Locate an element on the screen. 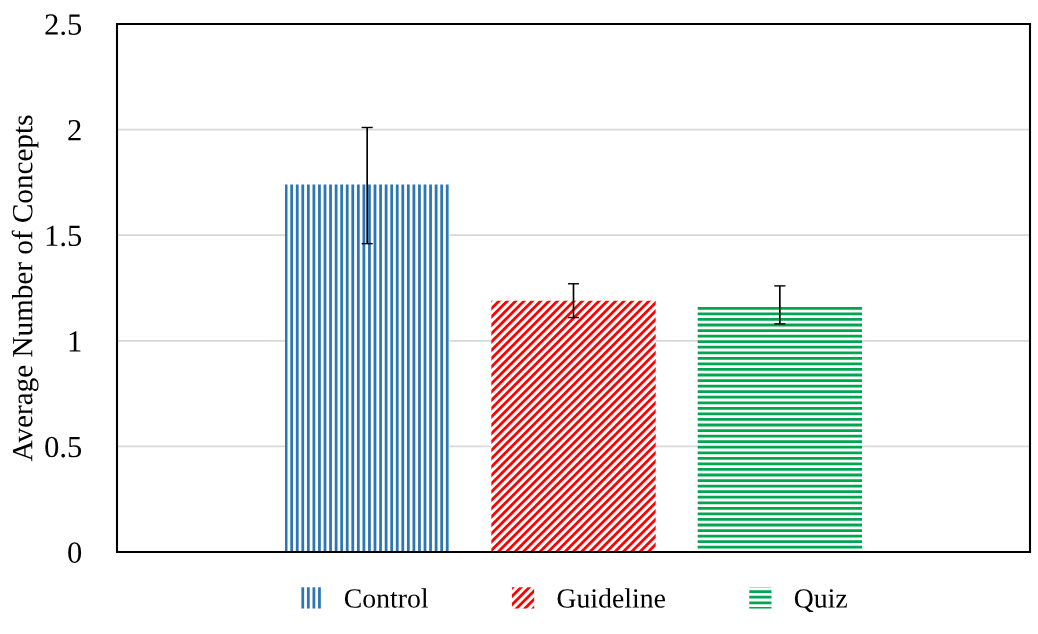 The width and height of the screenshot is (1038, 634). y-axis-title: Average Number of Concepts is located at coordinates (25, 288).